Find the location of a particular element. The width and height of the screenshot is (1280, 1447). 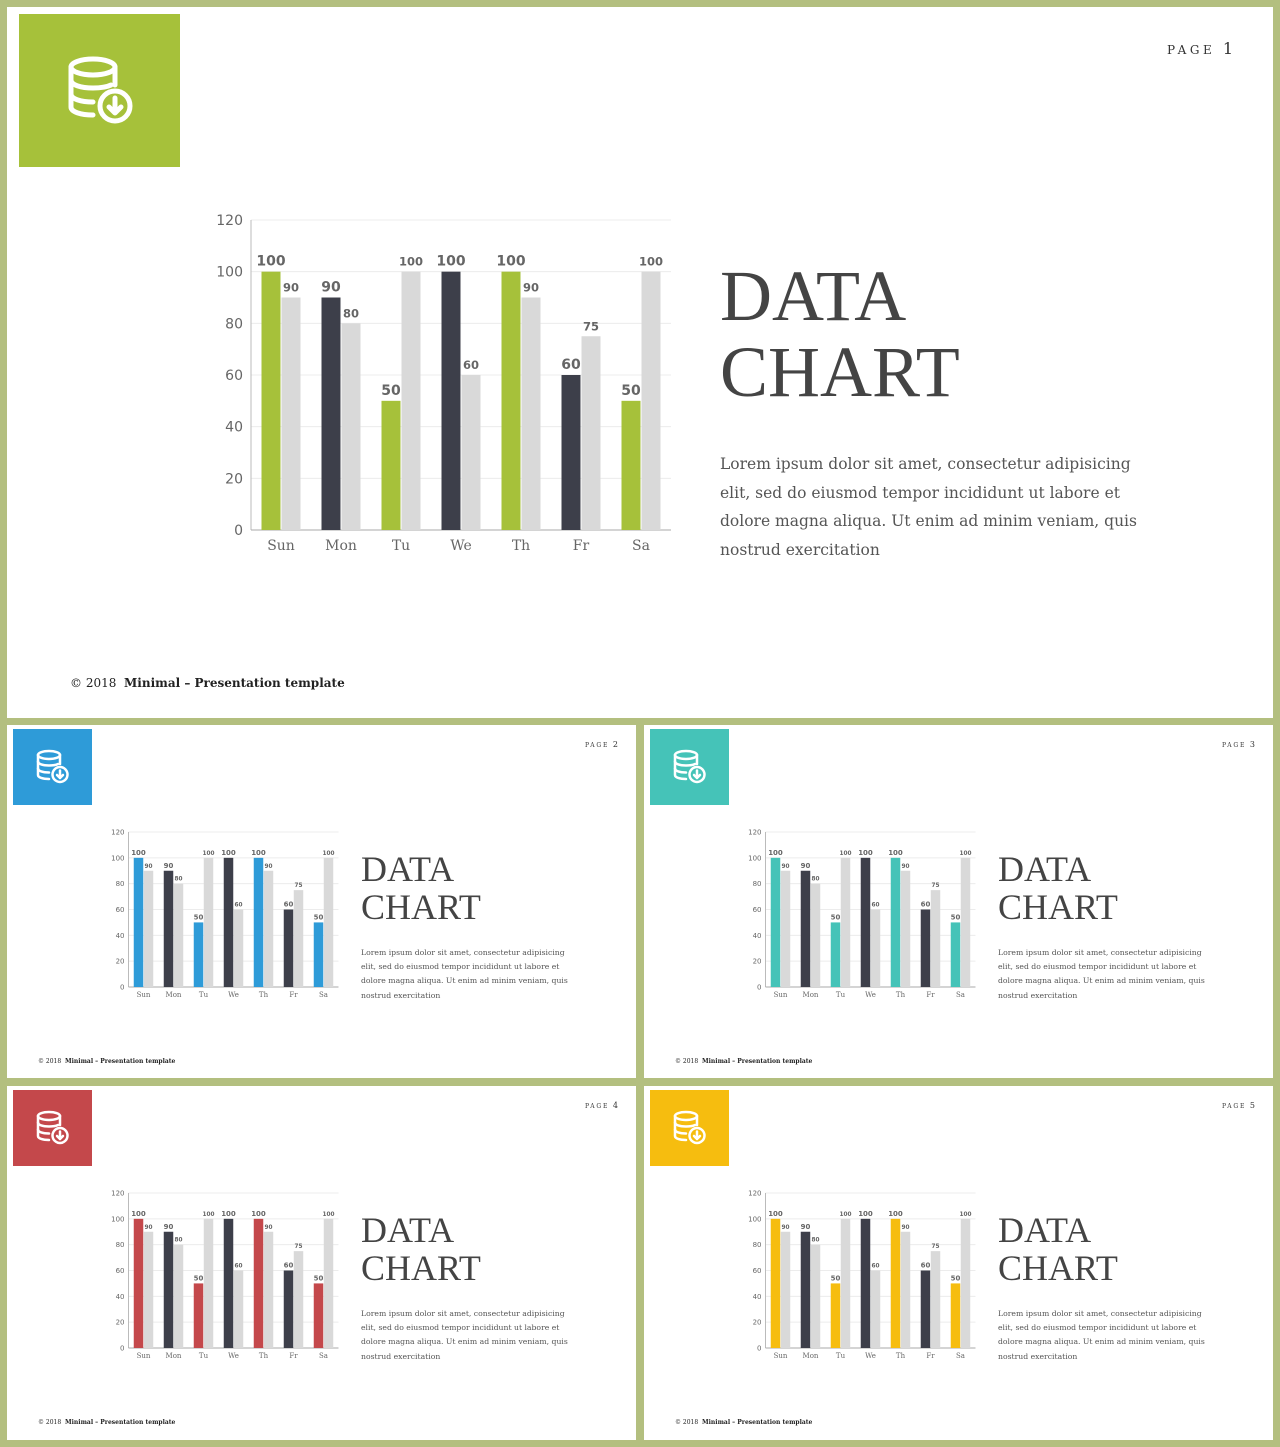

footer-title: Minimal – Presentation template is located at coordinates (234, 683).